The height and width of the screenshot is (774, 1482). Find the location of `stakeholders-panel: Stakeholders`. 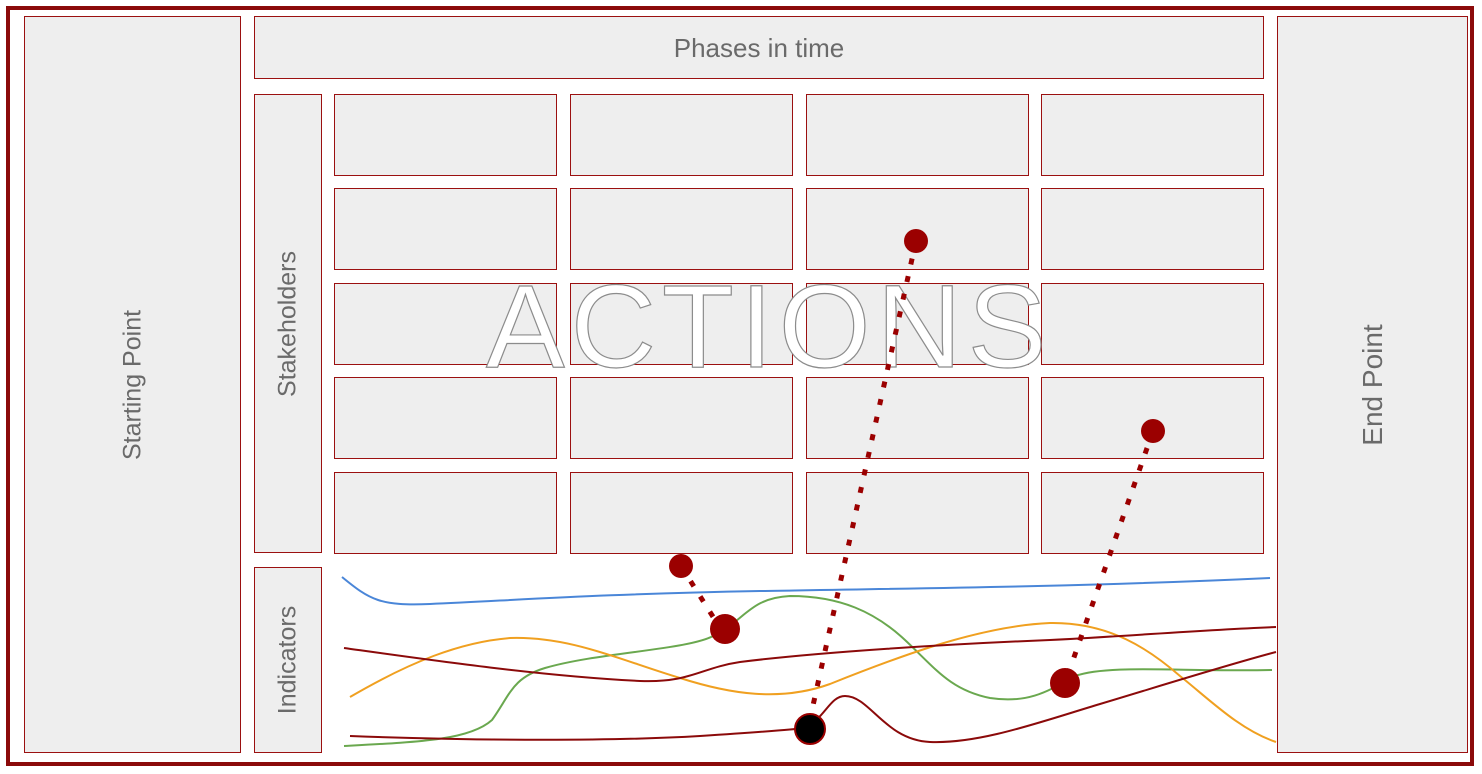

stakeholders-panel: Stakeholders is located at coordinates (288, 323).